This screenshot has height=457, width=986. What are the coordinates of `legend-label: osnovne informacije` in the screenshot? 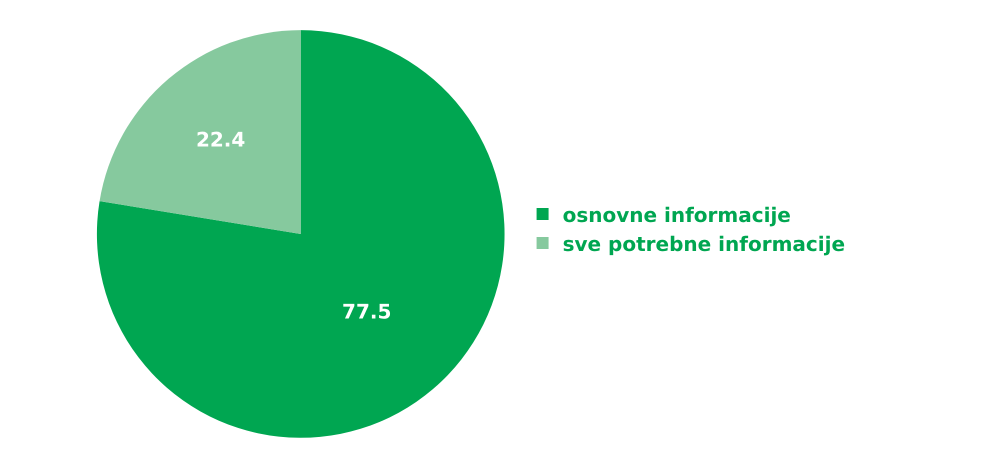 It's located at (676, 214).